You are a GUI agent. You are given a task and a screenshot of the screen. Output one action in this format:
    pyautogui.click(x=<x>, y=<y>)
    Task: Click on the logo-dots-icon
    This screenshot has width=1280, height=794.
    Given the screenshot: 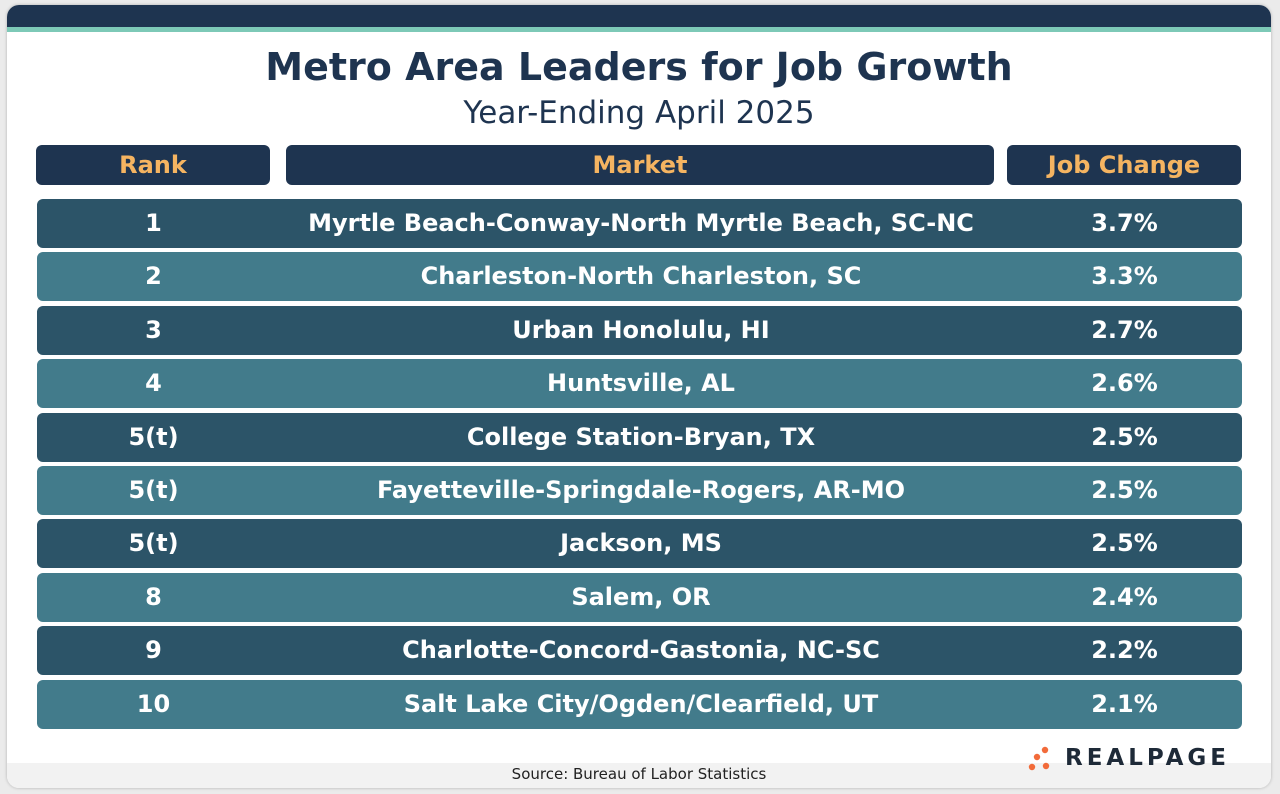 What is the action you would take?
    pyautogui.click(x=1039, y=758)
    